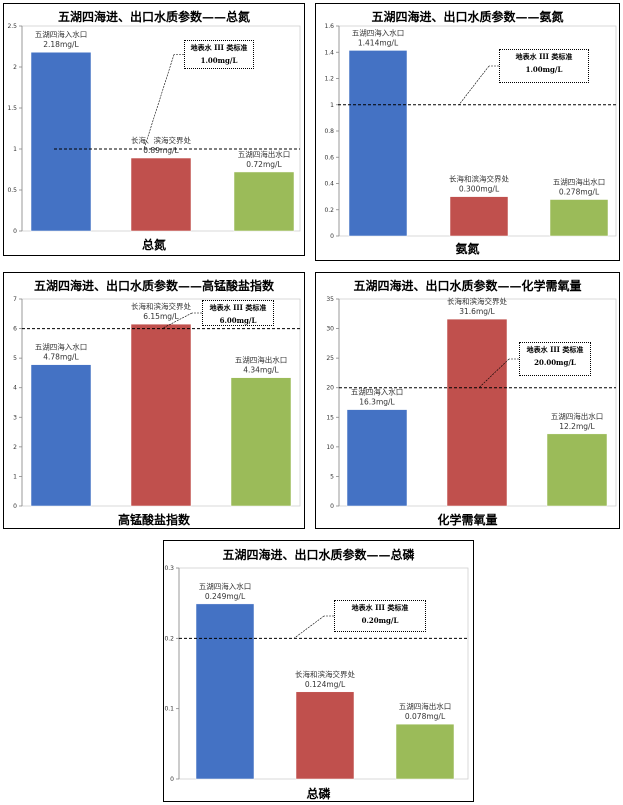 This screenshot has width=623, height=805. What do you see at coordinates (161, 316) in the screenshot?
I see `data-label: 6.15mg/L` at bounding box center [161, 316].